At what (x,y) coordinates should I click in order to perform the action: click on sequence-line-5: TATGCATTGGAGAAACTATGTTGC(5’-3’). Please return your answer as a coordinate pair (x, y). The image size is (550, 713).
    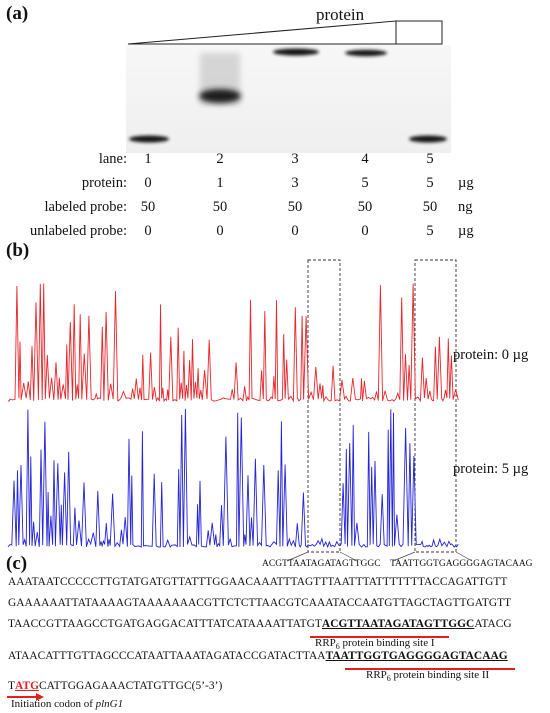
    Looking at the image, I should click on (115, 686).